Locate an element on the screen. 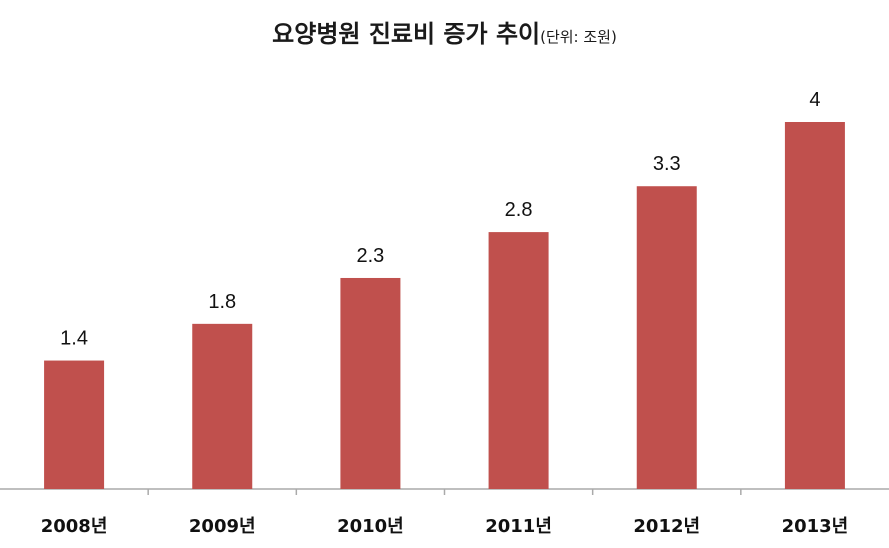 This screenshot has height=548, width=889. data-label: 3.3 is located at coordinates (667, 164).